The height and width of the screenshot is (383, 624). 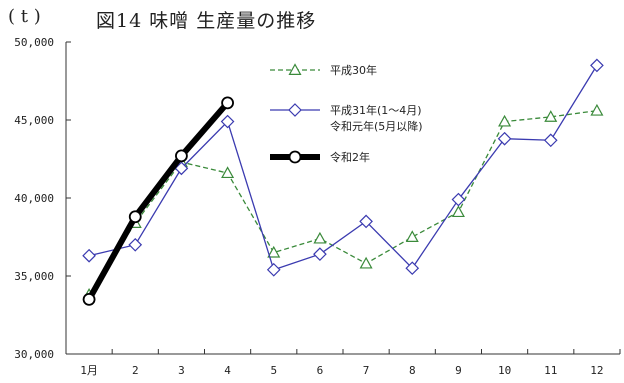 What do you see at coordinates (412, 370) in the screenshot?
I see `x-tick-label: 8` at bounding box center [412, 370].